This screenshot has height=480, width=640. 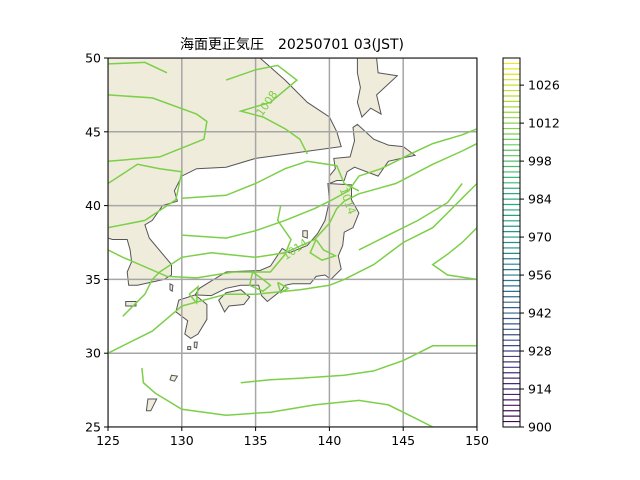 I want to click on colorbar-ticks: 900 914 928 942 956 970 984 998 1012 1026, so click(x=540, y=256).